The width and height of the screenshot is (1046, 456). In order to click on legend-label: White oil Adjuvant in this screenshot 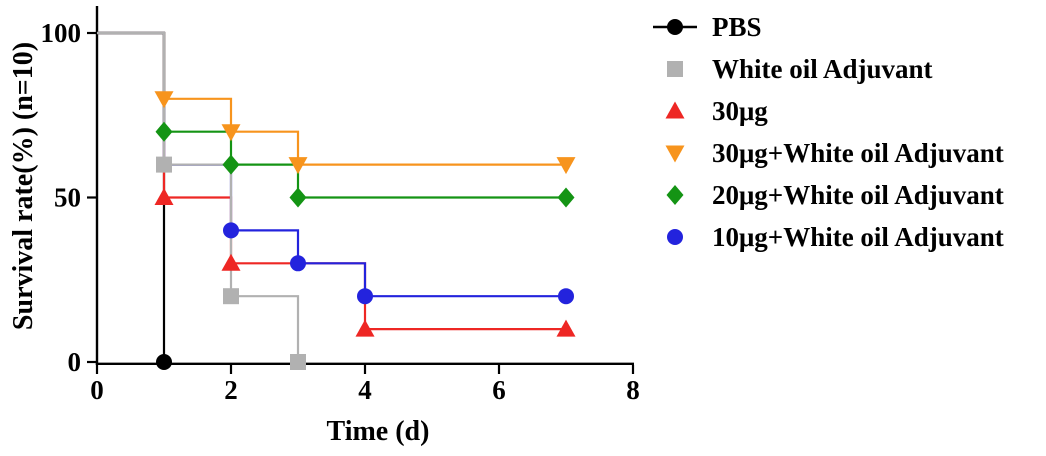, I will do `click(822, 68)`.